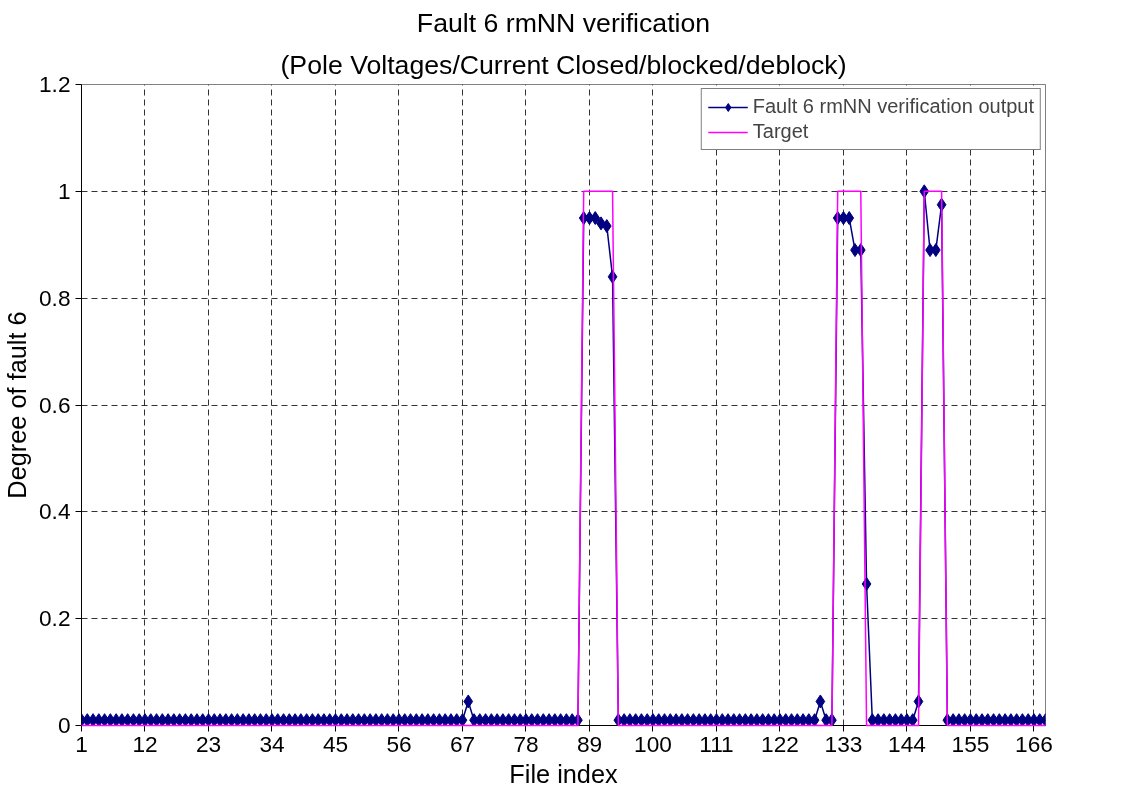  What do you see at coordinates (55, 84) in the screenshot?
I see `y-tick-label: 1.2` at bounding box center [55, 84].